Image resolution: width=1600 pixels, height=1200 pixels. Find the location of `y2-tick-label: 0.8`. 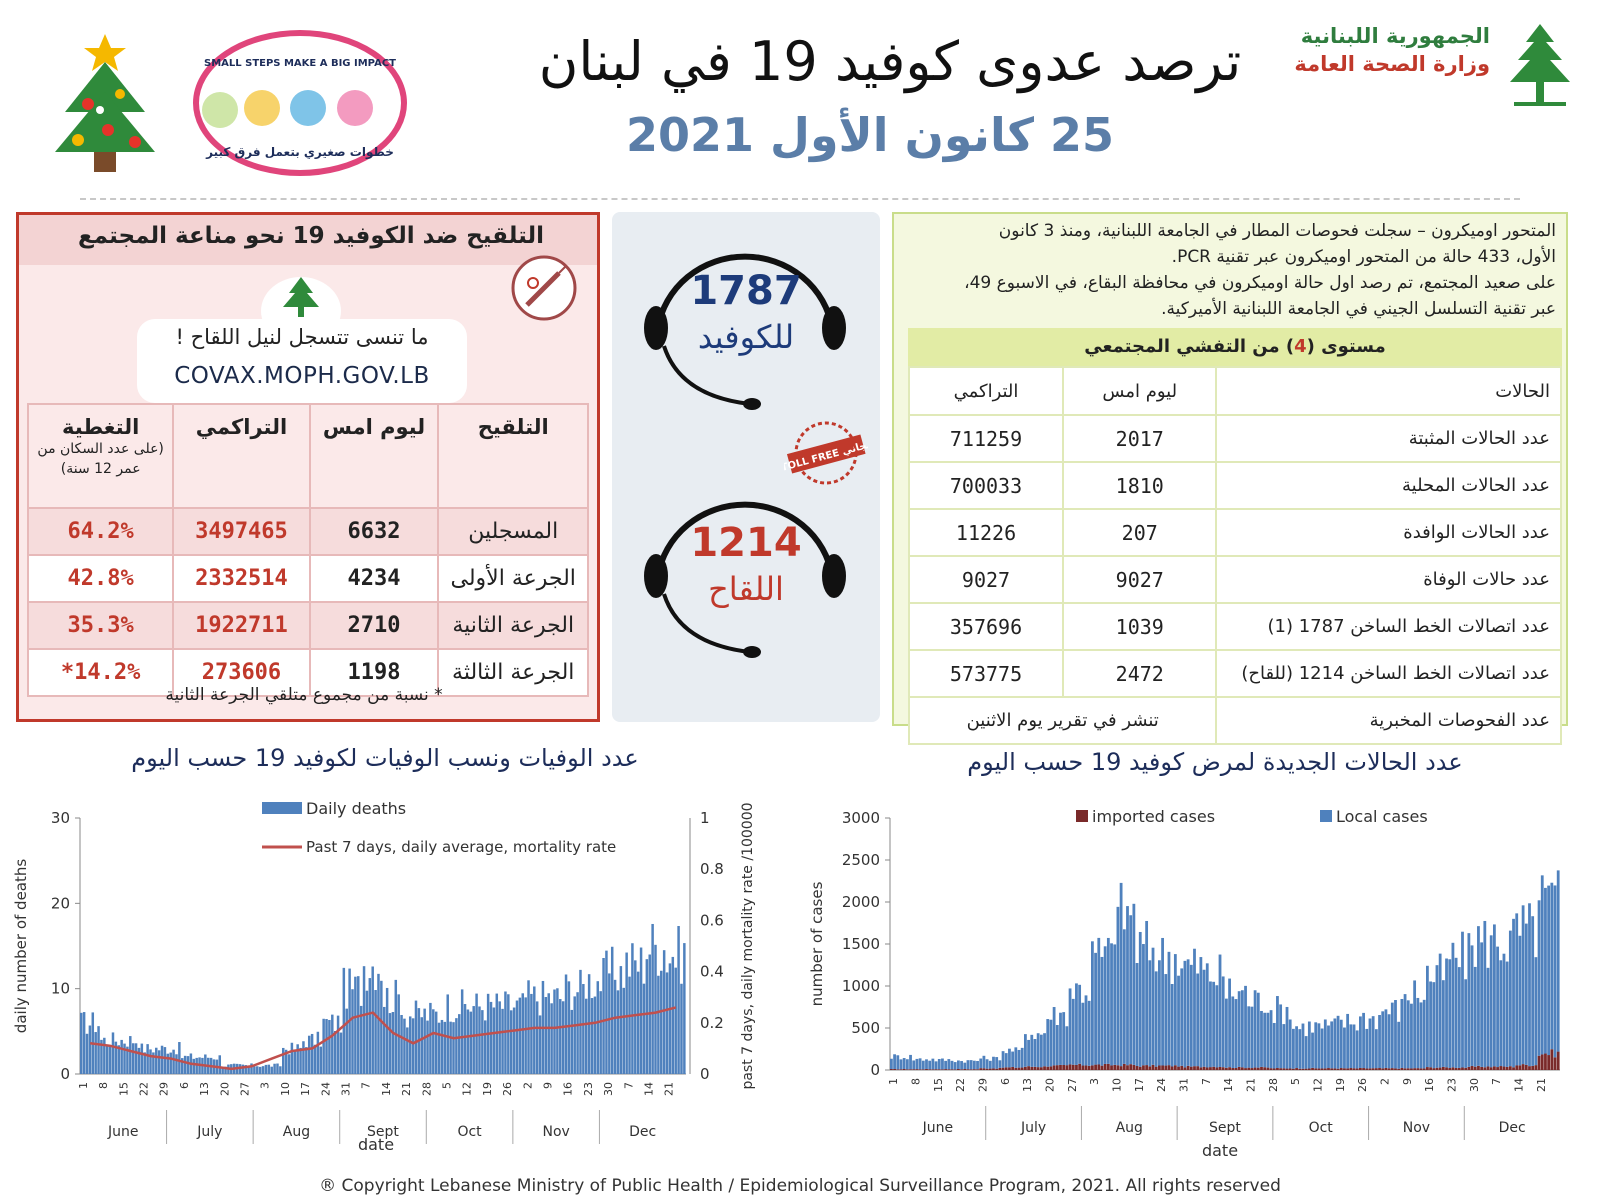

y2-tick-label: 0.8 is located at coordinates (712, 869).